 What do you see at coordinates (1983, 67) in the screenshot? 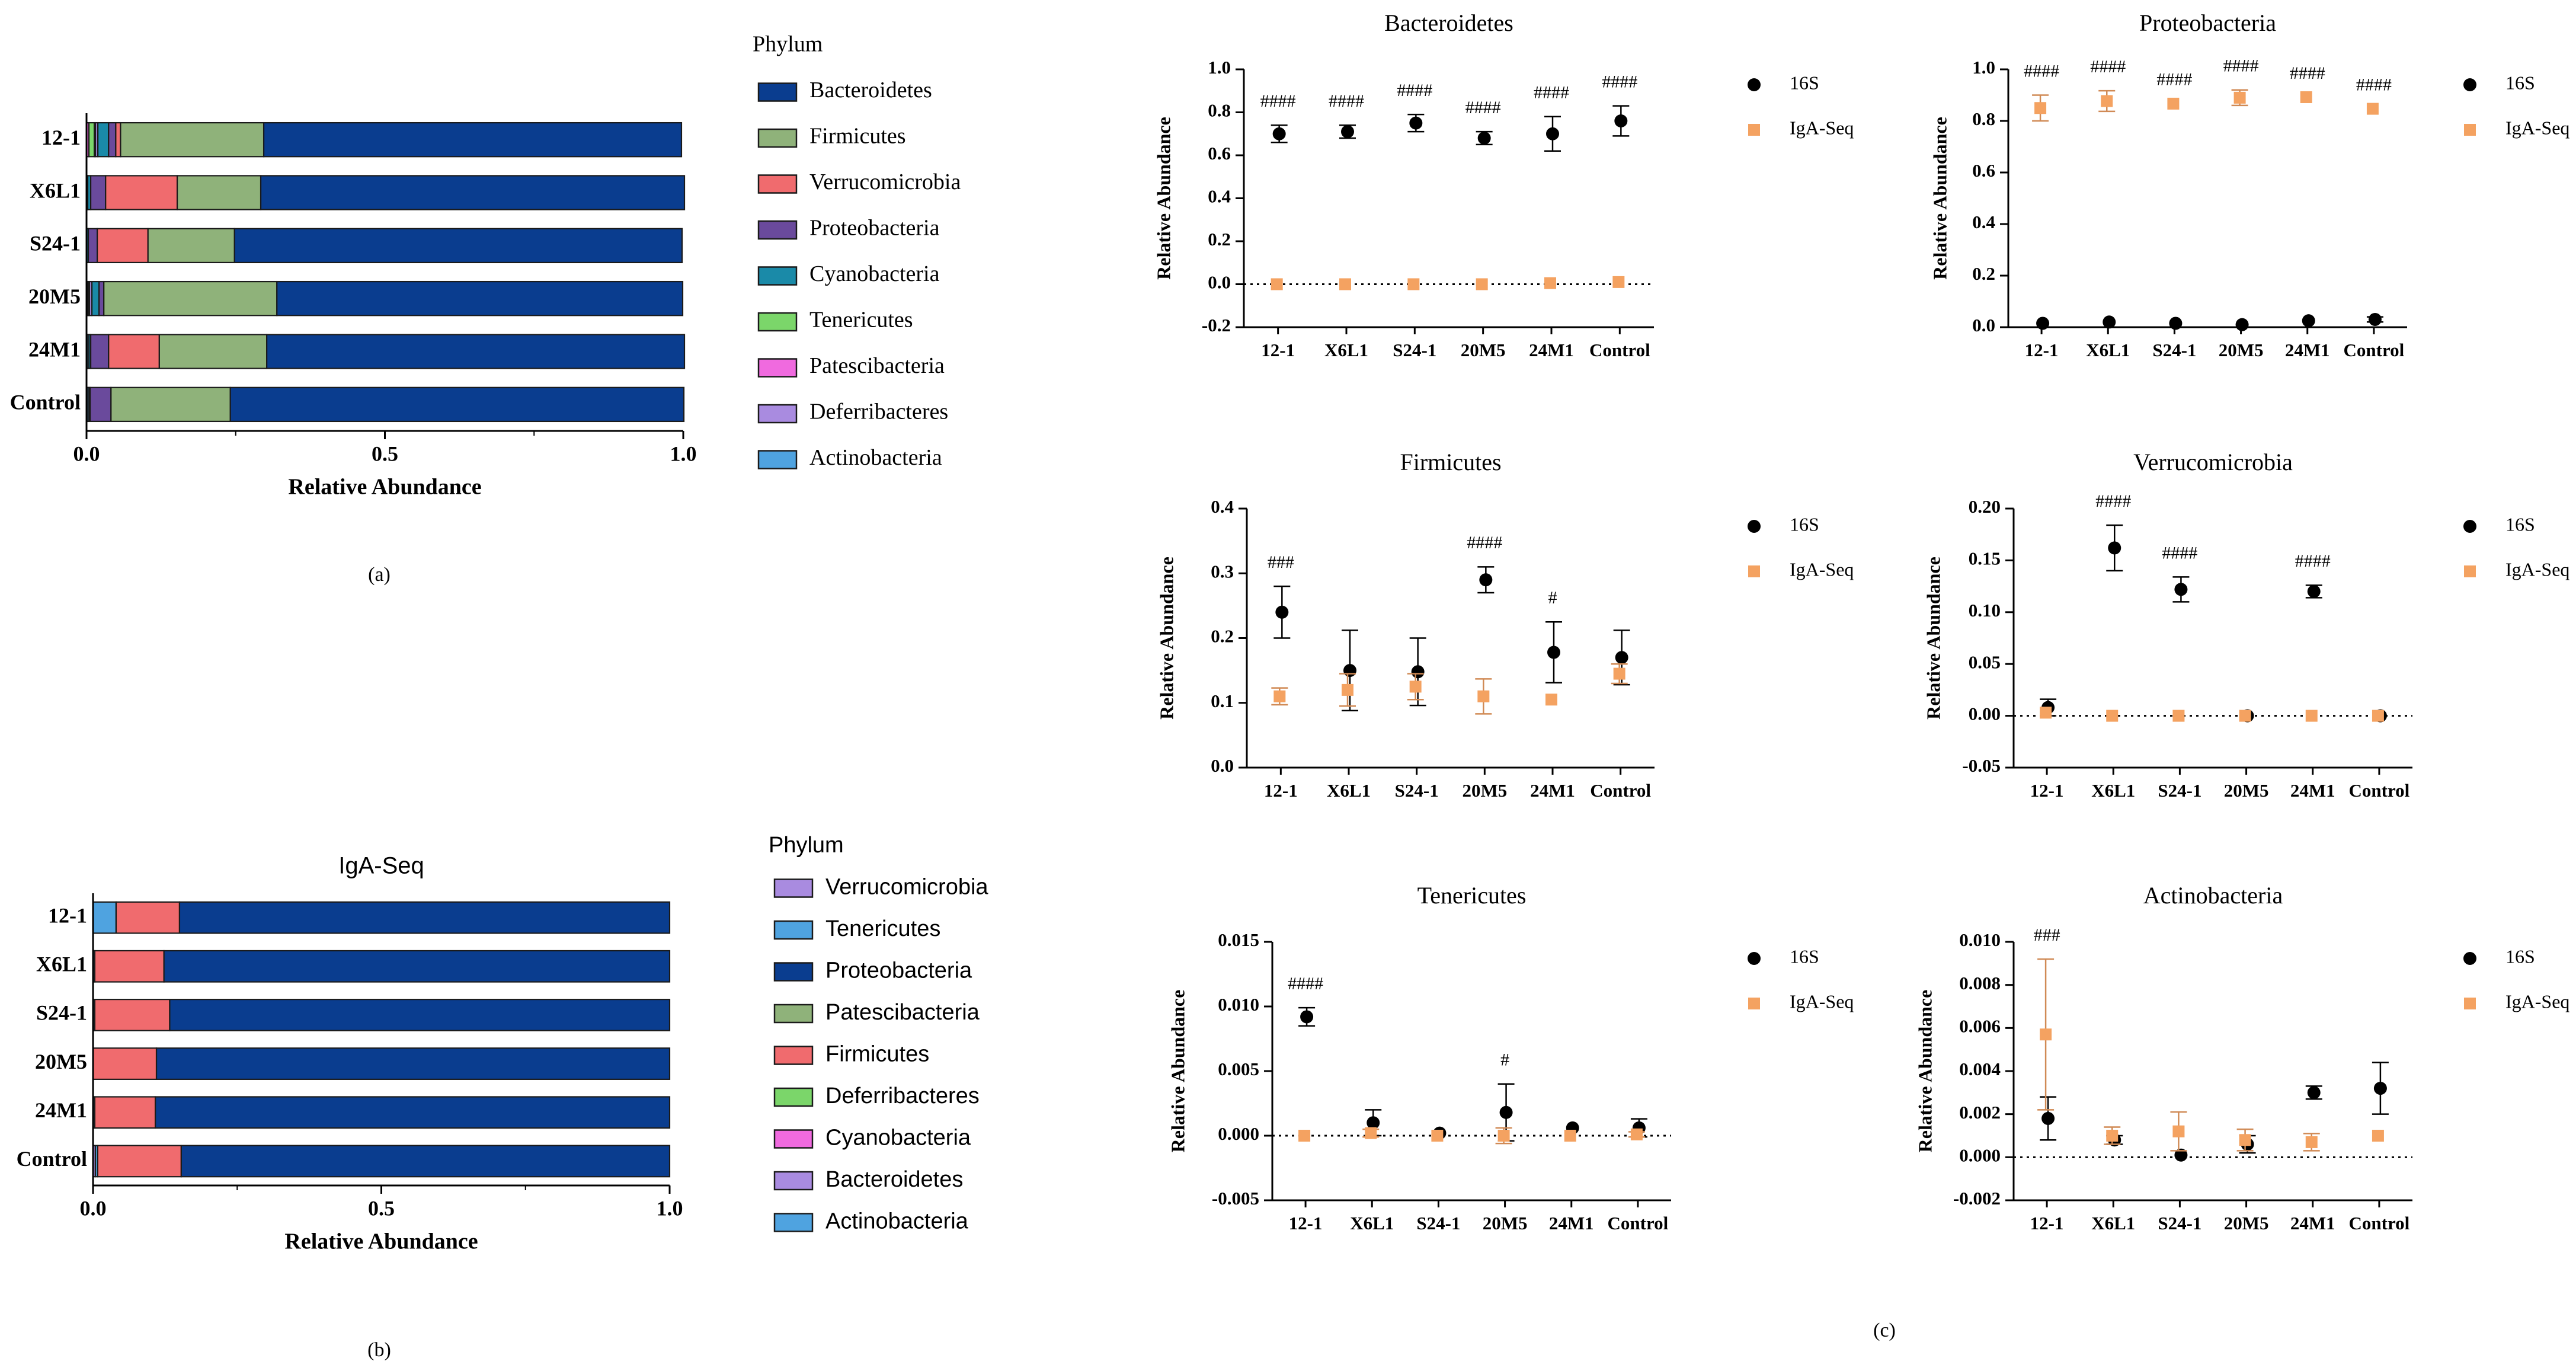
I see `y-tick-label: 1.0` at bounding box center [1983, 67].